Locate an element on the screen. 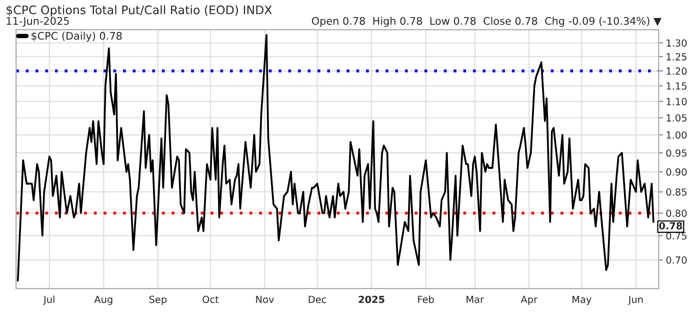 The width and height of the screenshot is (700, 312). y-tick-label: 1.00 is located at coordinates (676, 135).